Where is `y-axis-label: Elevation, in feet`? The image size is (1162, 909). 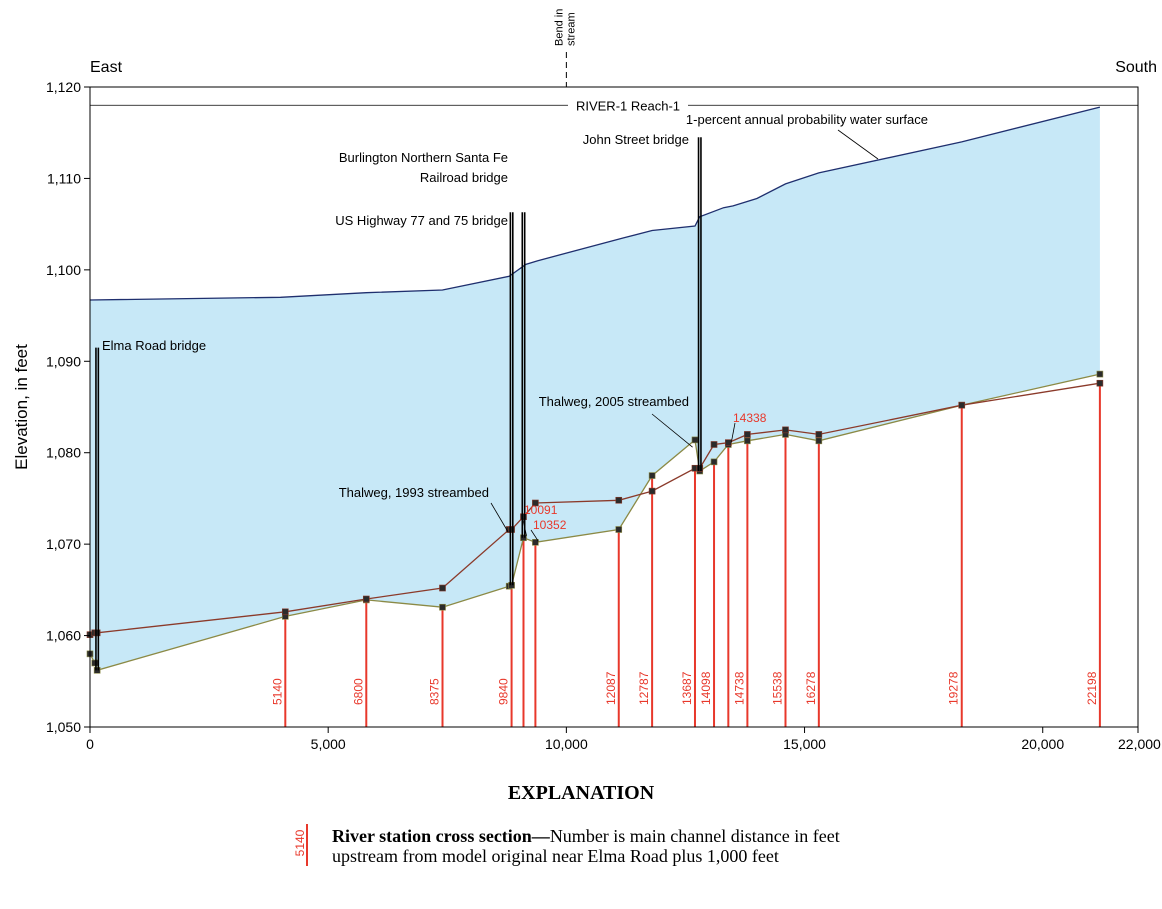 y-axis-label: Elevation, in feet is located at coordinates (21, 407).